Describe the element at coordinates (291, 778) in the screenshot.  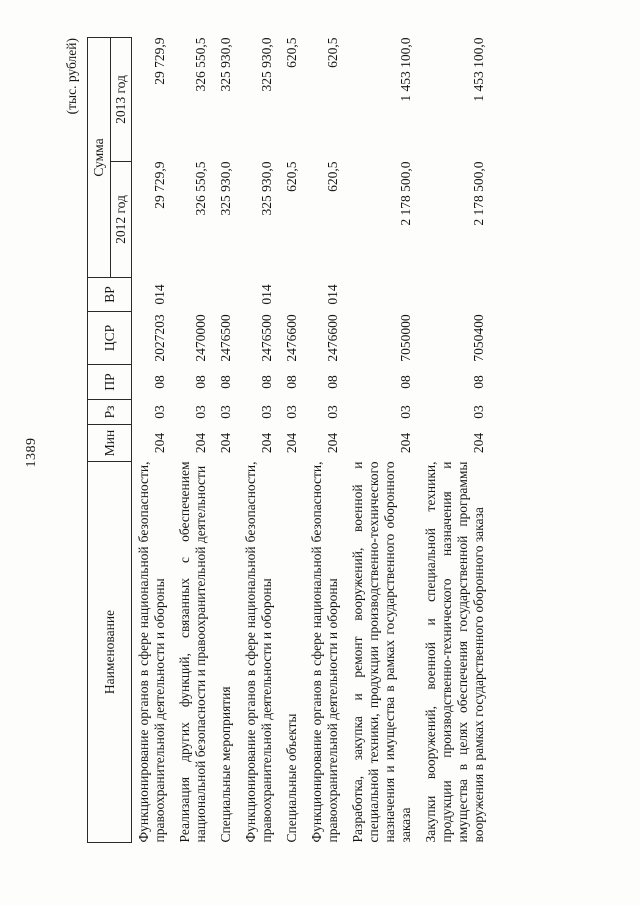
I see `cell-name: Специальные объекты` at that location.